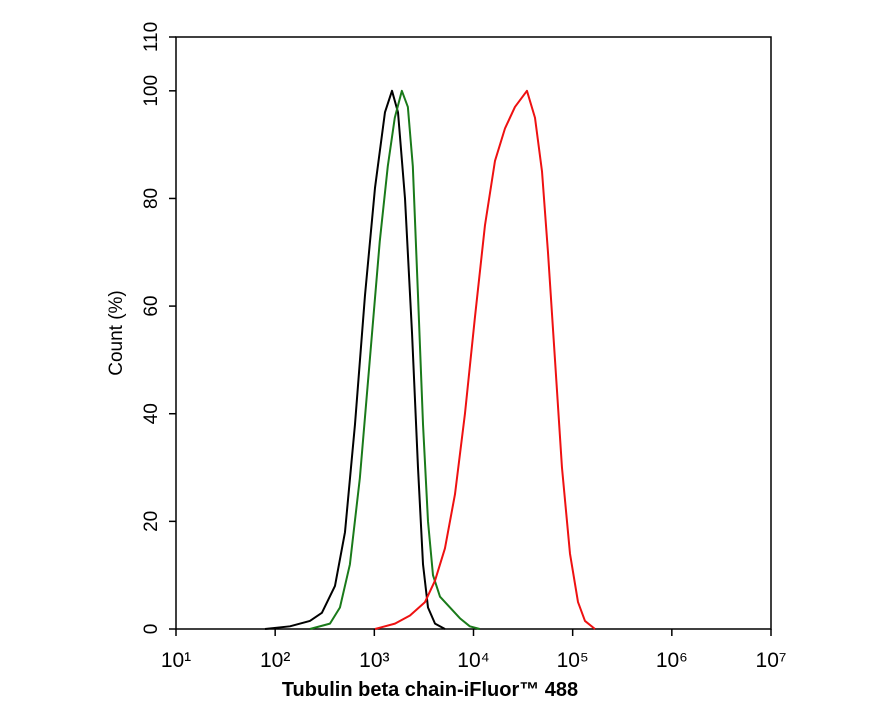 The width and height of the screenshot is (888, 711). I want to click on x-tick-label: 10⁴, so click(473, 660).